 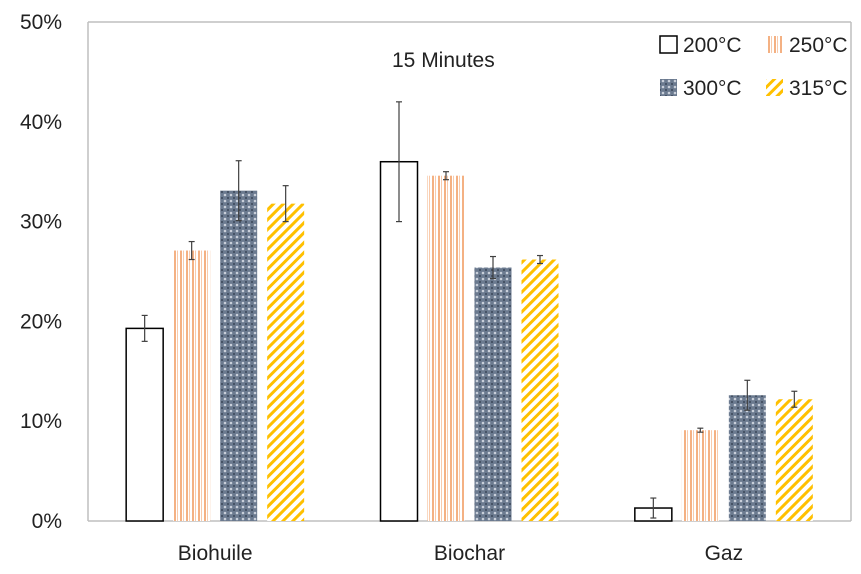 I want to click on legend-item: 300°C, so click(x=701, y=88).